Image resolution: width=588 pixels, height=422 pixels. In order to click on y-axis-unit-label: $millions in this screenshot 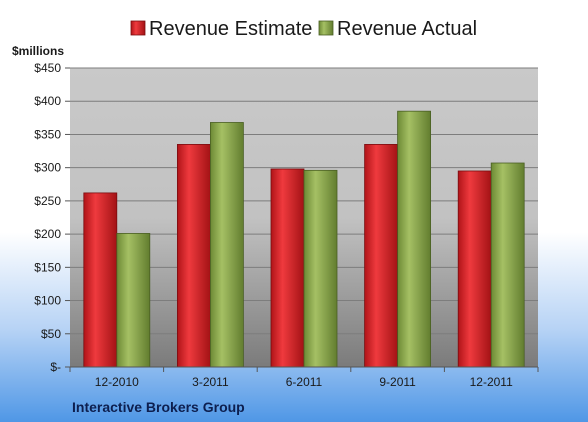, I will do `click(38, 51)`.